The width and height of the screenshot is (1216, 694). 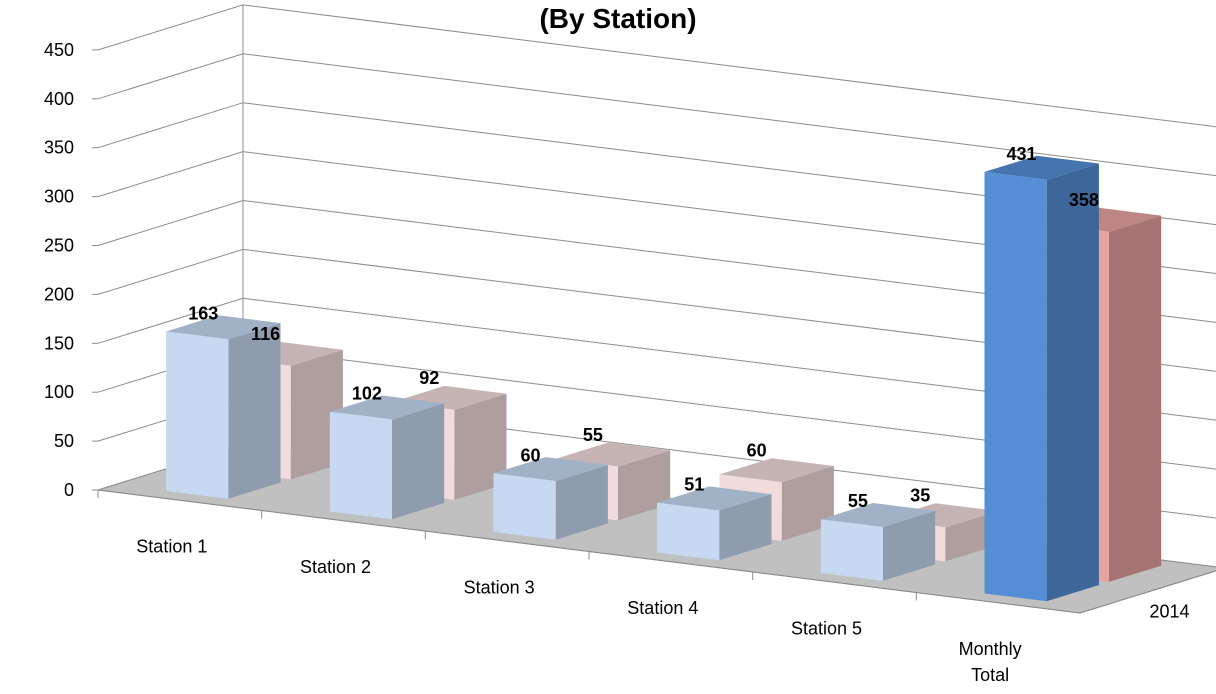 What do you see at coordinates (757, 450) in the screenshot?
I see `data-label-2013-3: 60` at bounding box center [757, 450].